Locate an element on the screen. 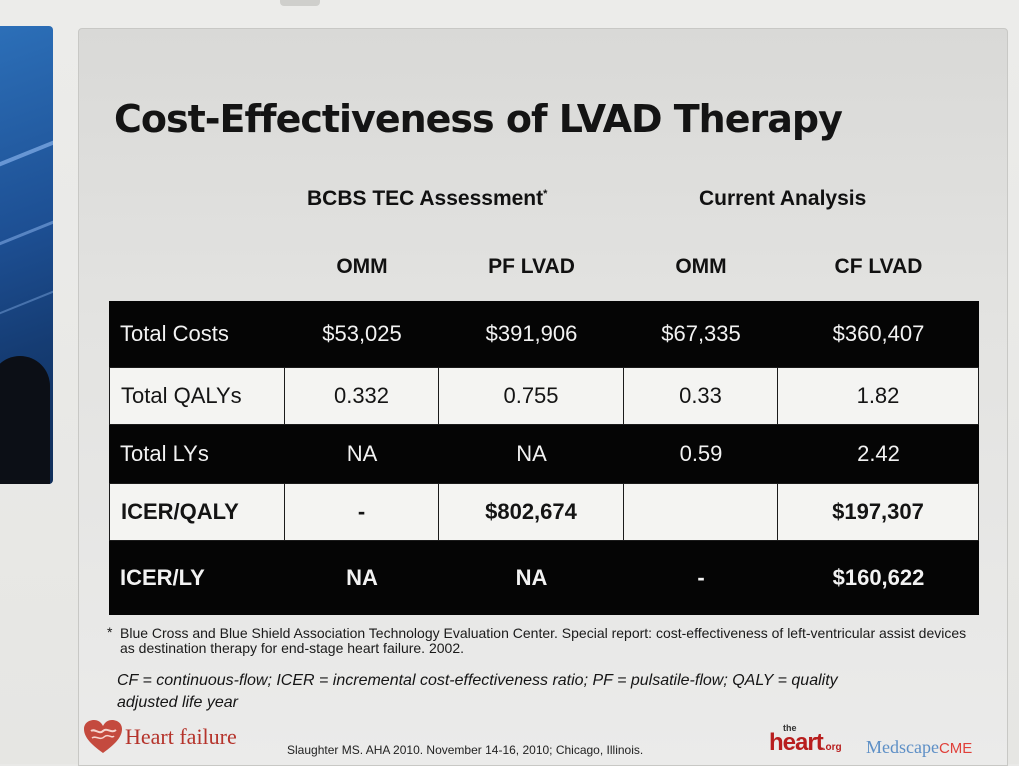  table-cell: 1.82 is located at coordinates (878, 396).